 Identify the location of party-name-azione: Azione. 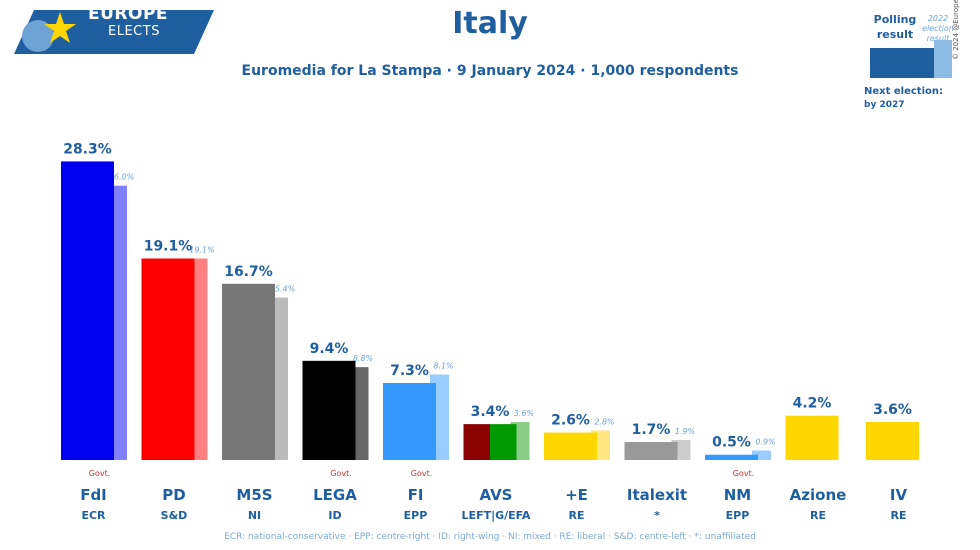
(818, 495).